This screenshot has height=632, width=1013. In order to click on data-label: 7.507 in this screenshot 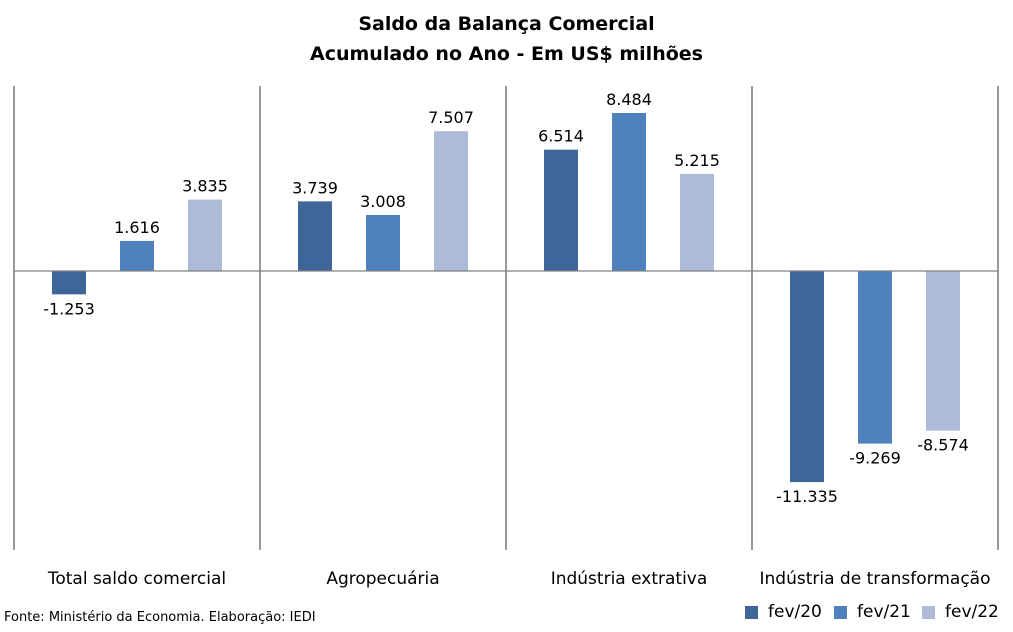, I will do `click(451, 117)`.